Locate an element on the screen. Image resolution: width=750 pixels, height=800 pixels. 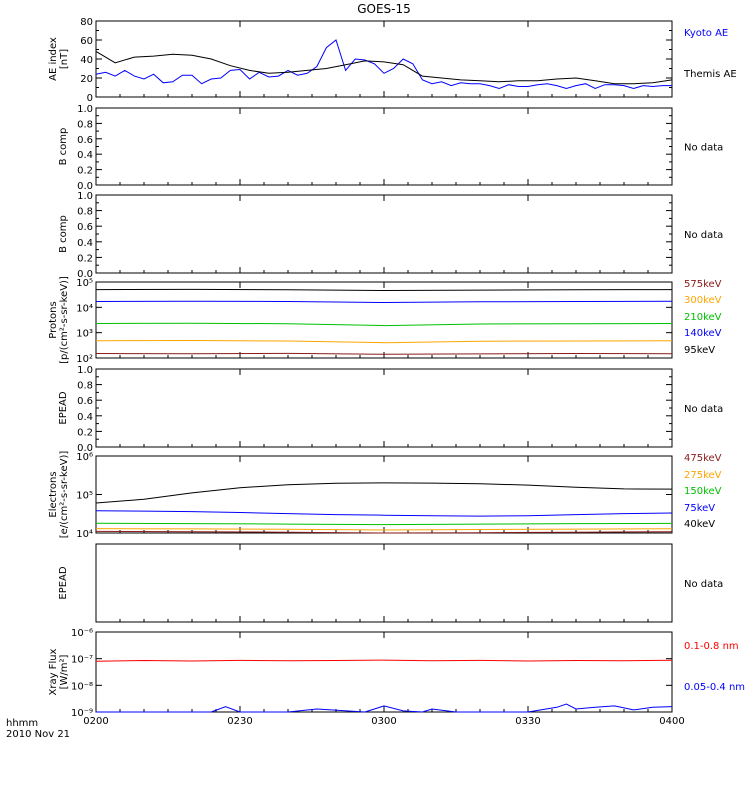
y-tick-label: 10² is located at coordinates (84, 359).